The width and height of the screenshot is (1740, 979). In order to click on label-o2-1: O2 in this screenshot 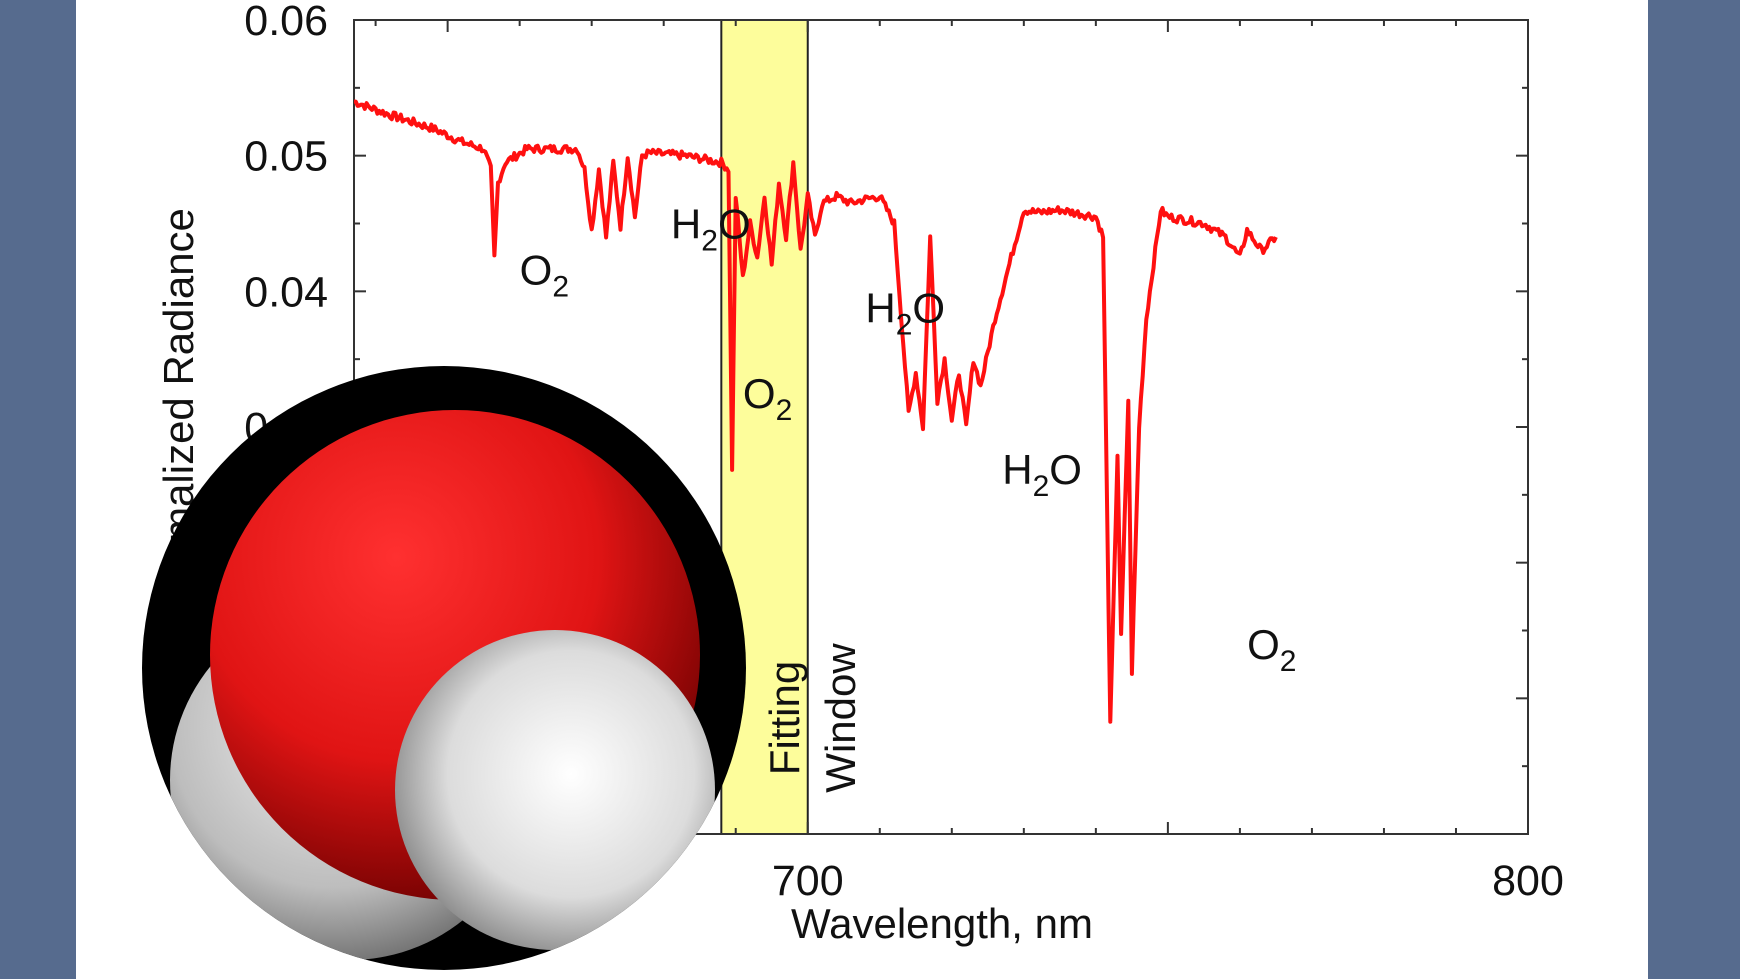, I will do `click(544, 275)`.